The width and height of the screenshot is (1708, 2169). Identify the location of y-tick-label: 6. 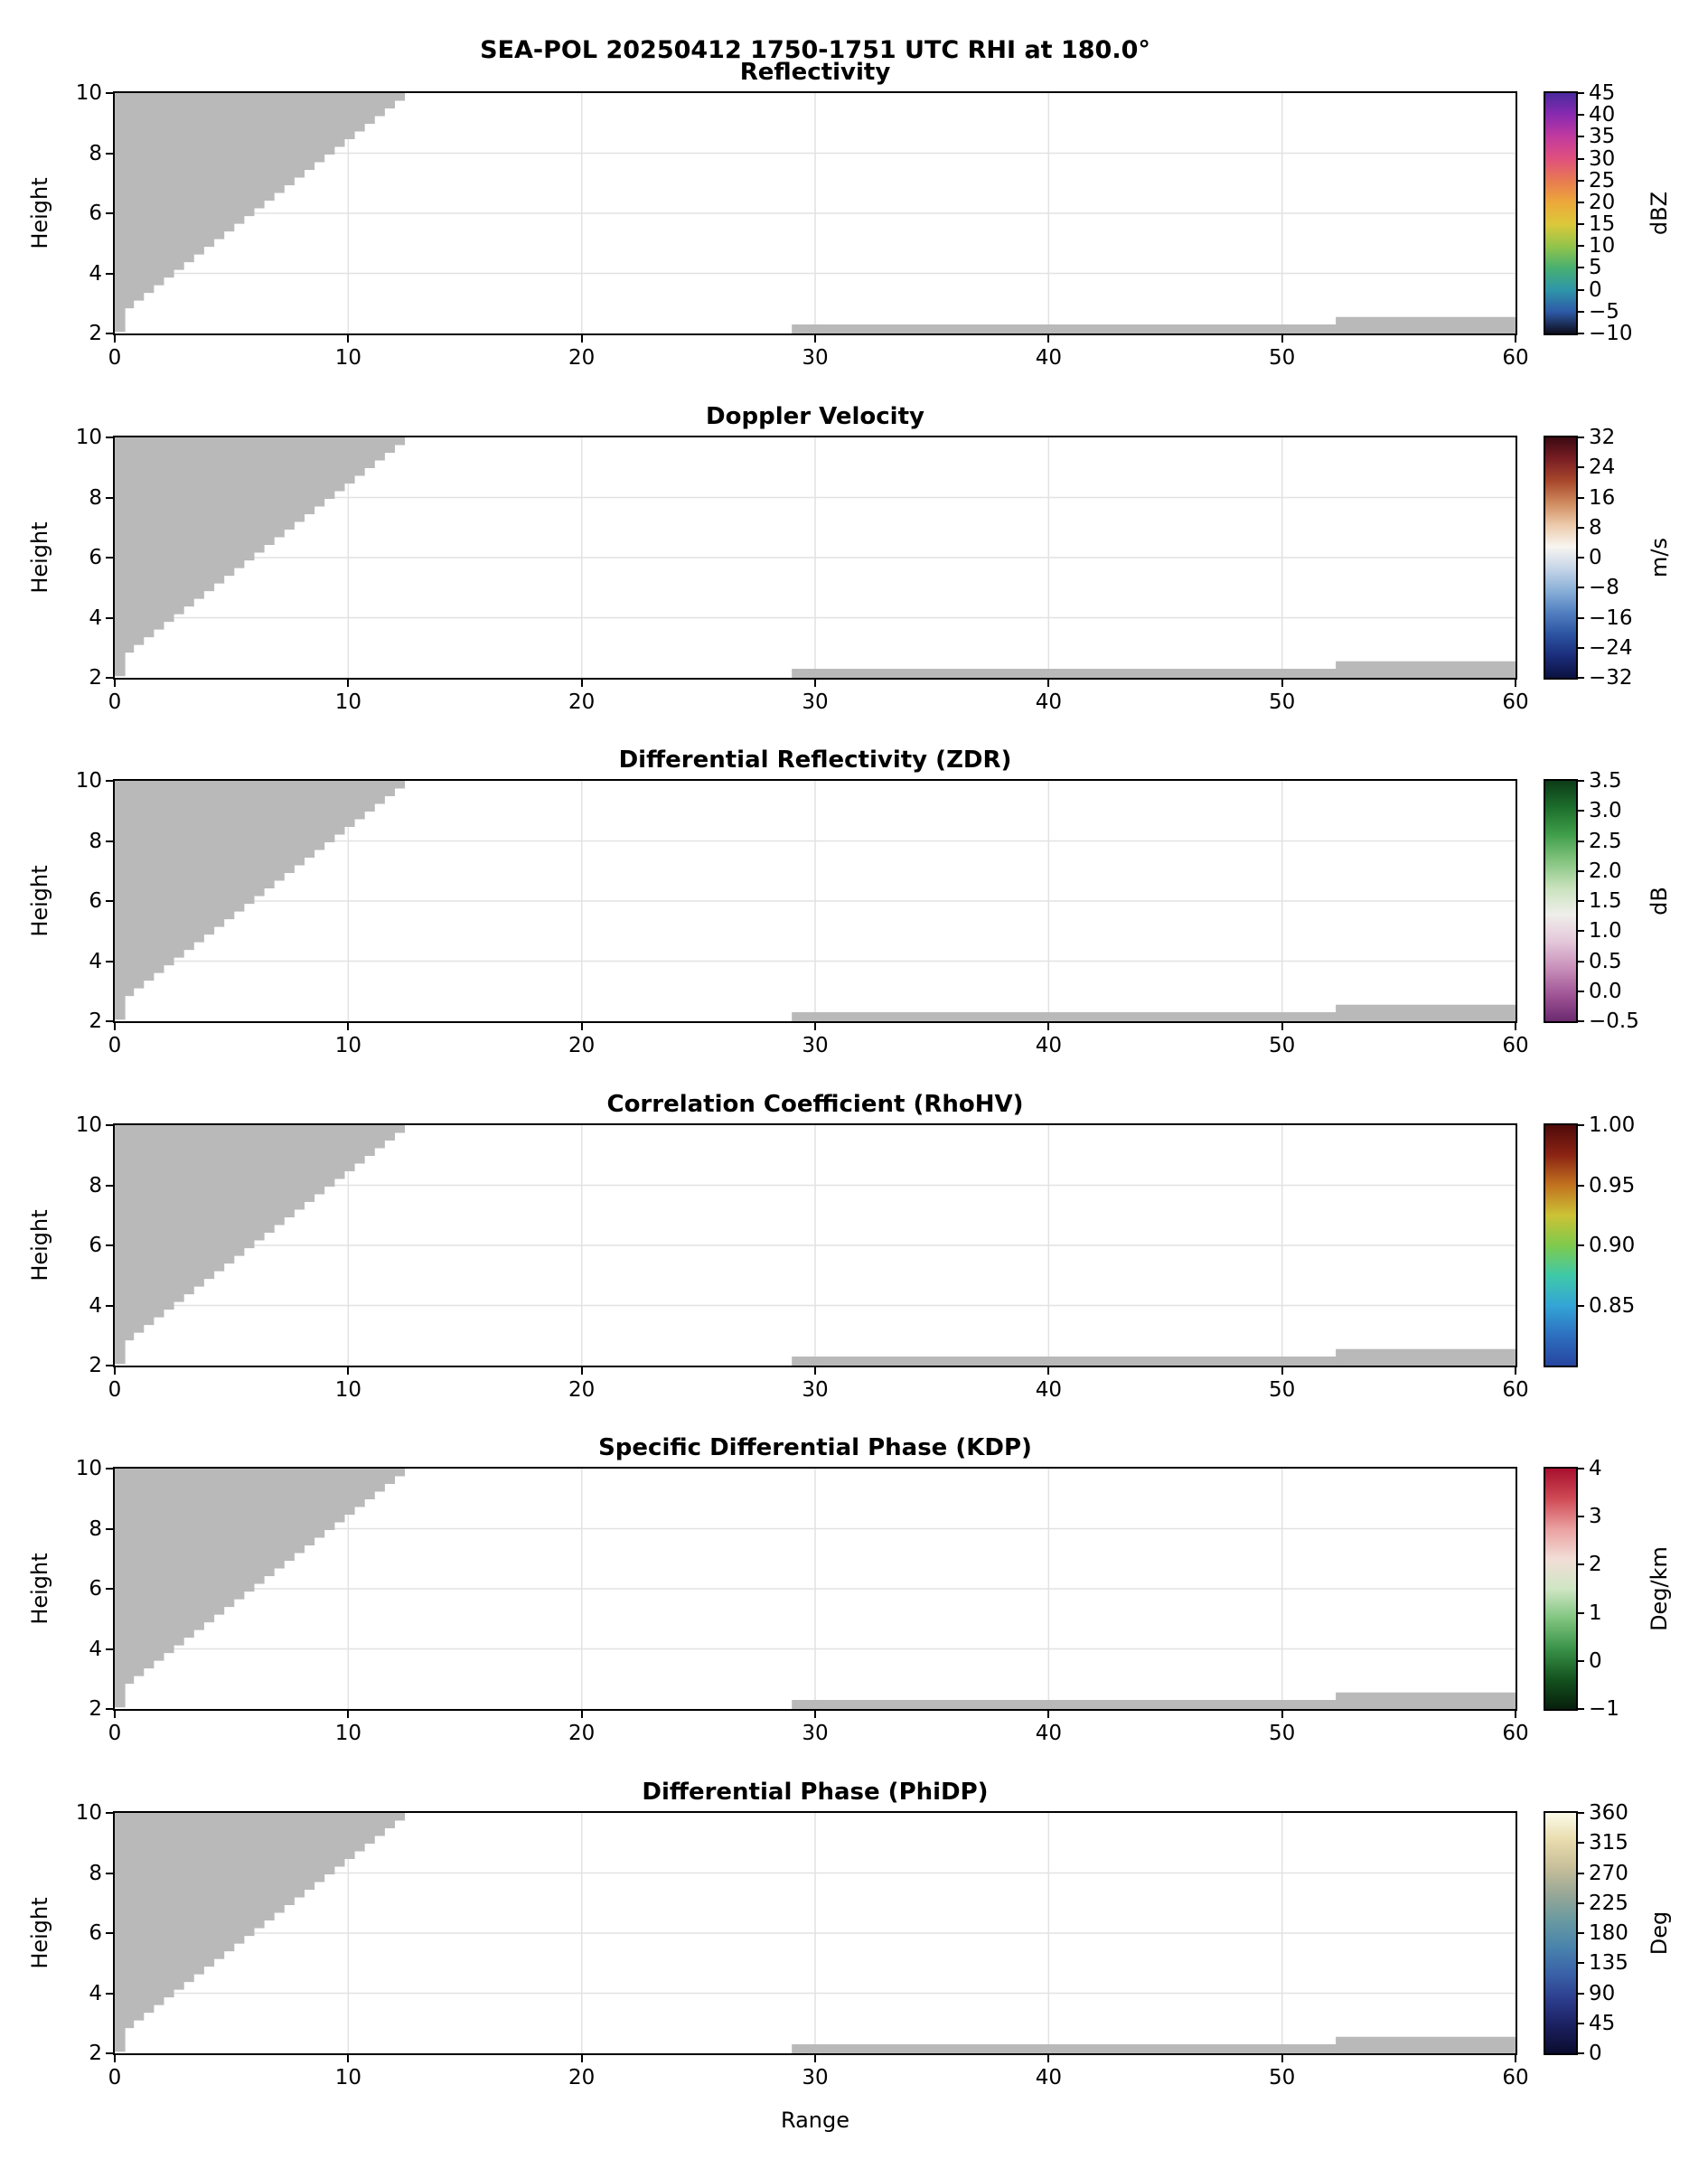
(95, 557).